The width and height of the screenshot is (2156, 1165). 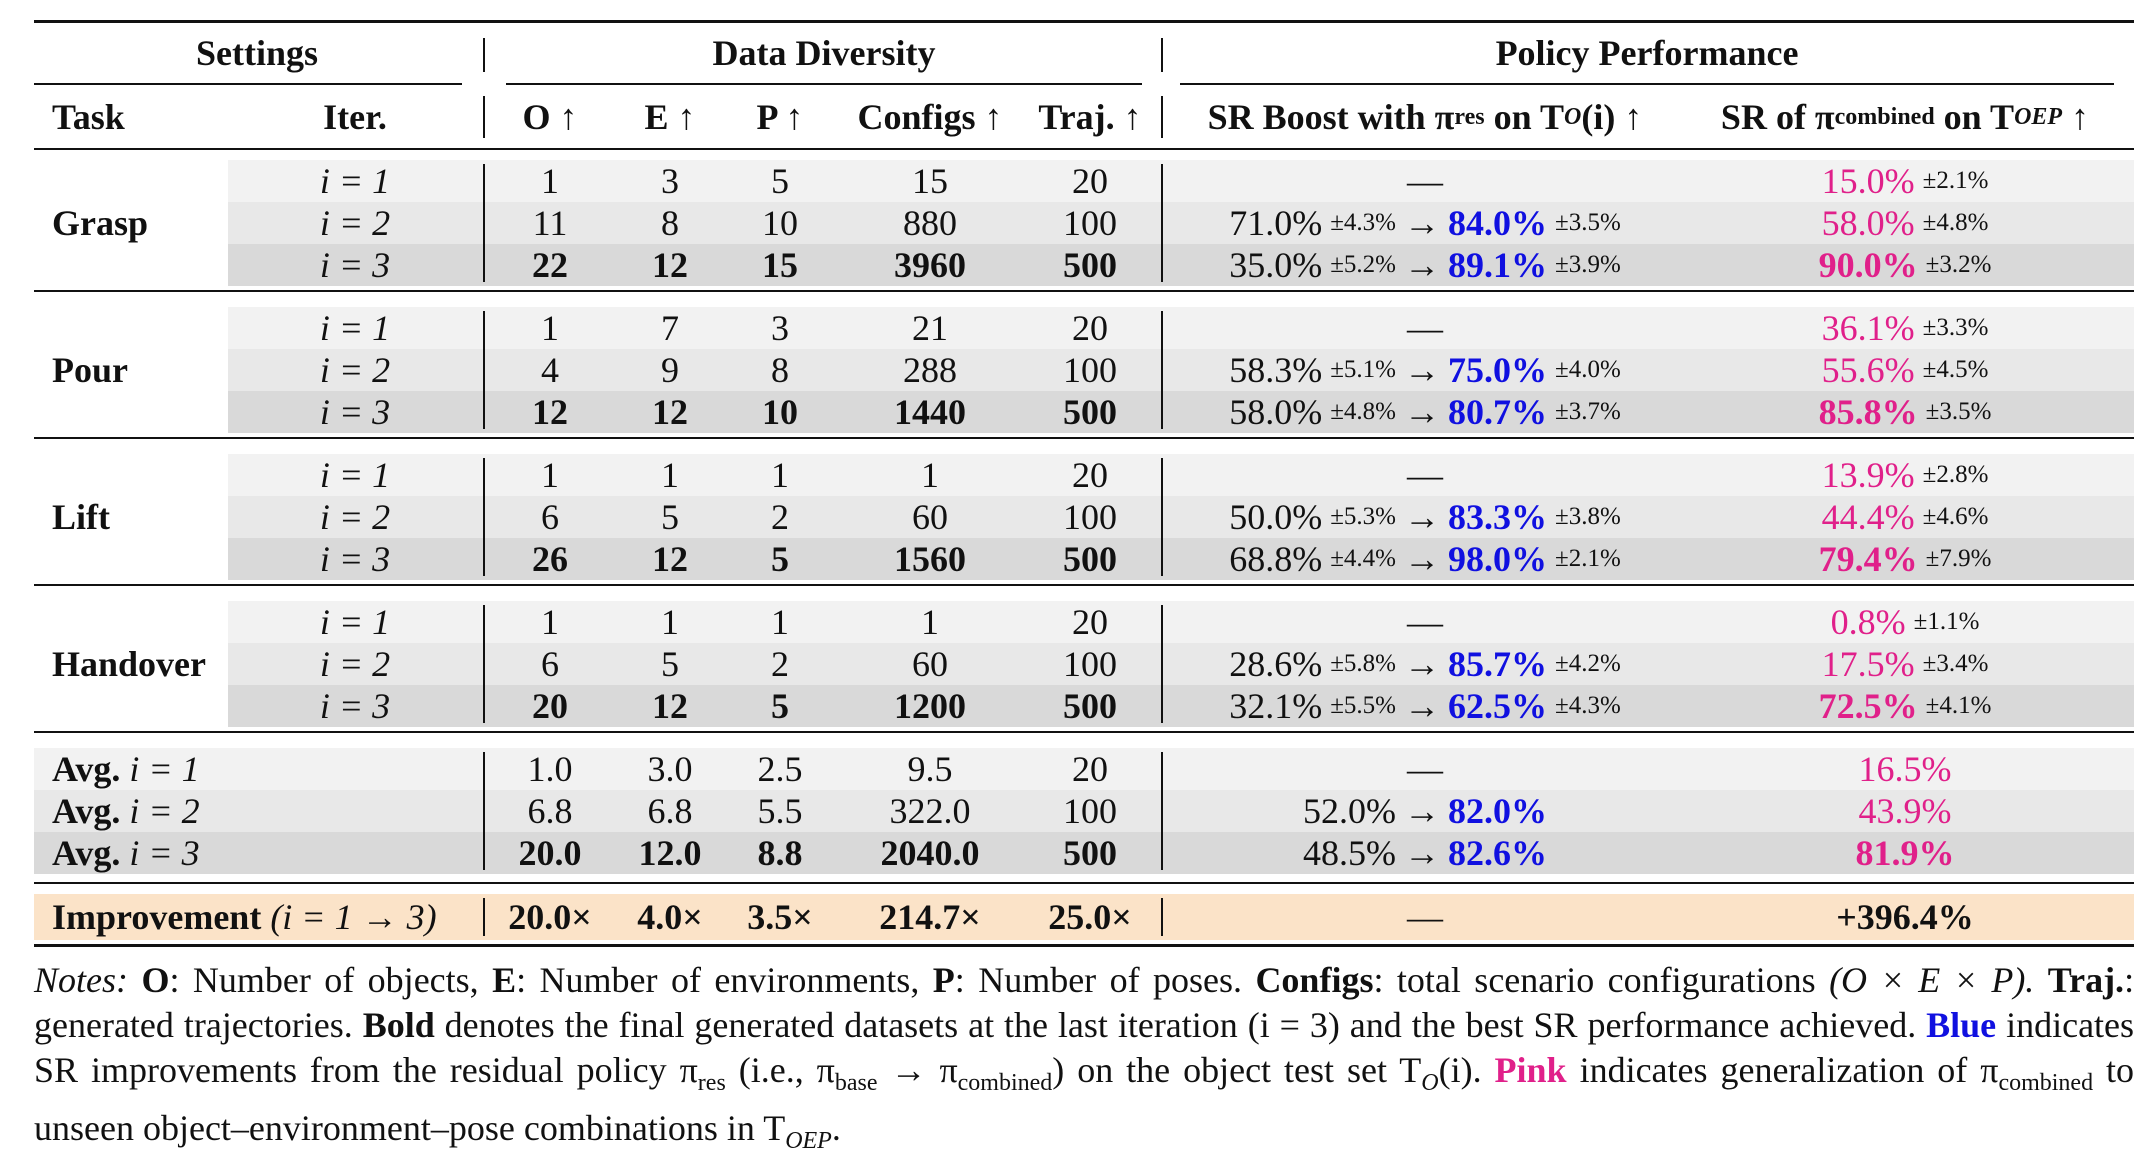 I want to click on notes-configs-key: Configs, so click(x=1314, y=980).